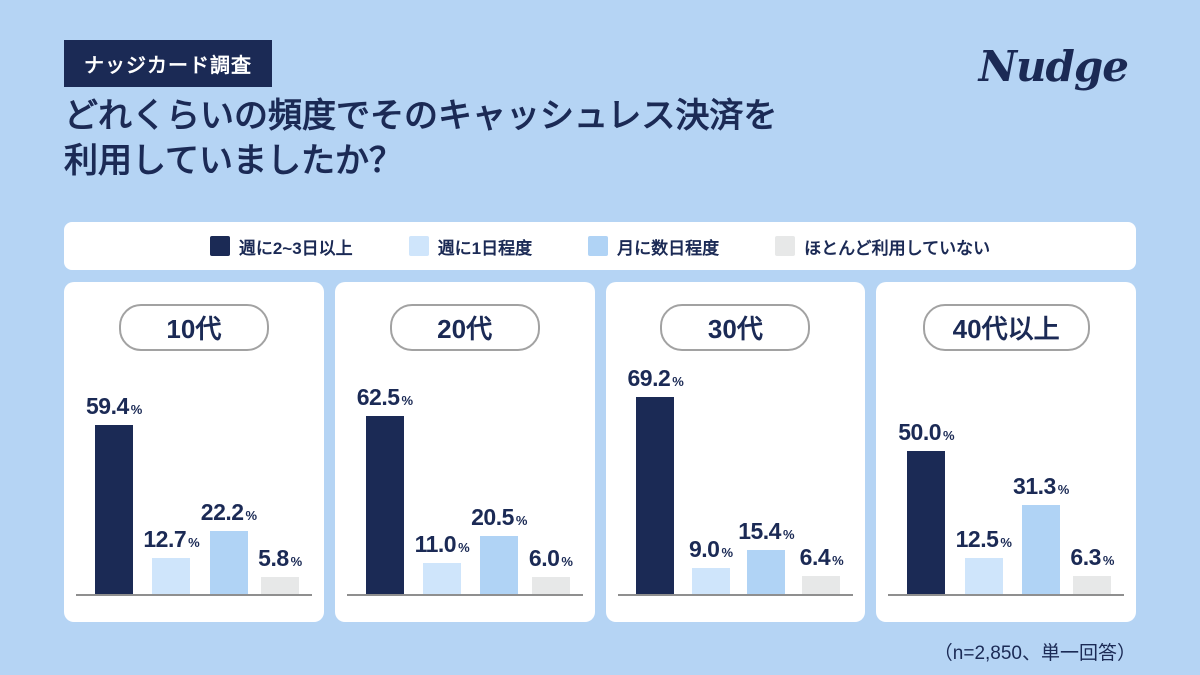 The height and width of the screenshot is (675, 1200). I want to click on bar-value-number: 62.5, so click(378, 397).